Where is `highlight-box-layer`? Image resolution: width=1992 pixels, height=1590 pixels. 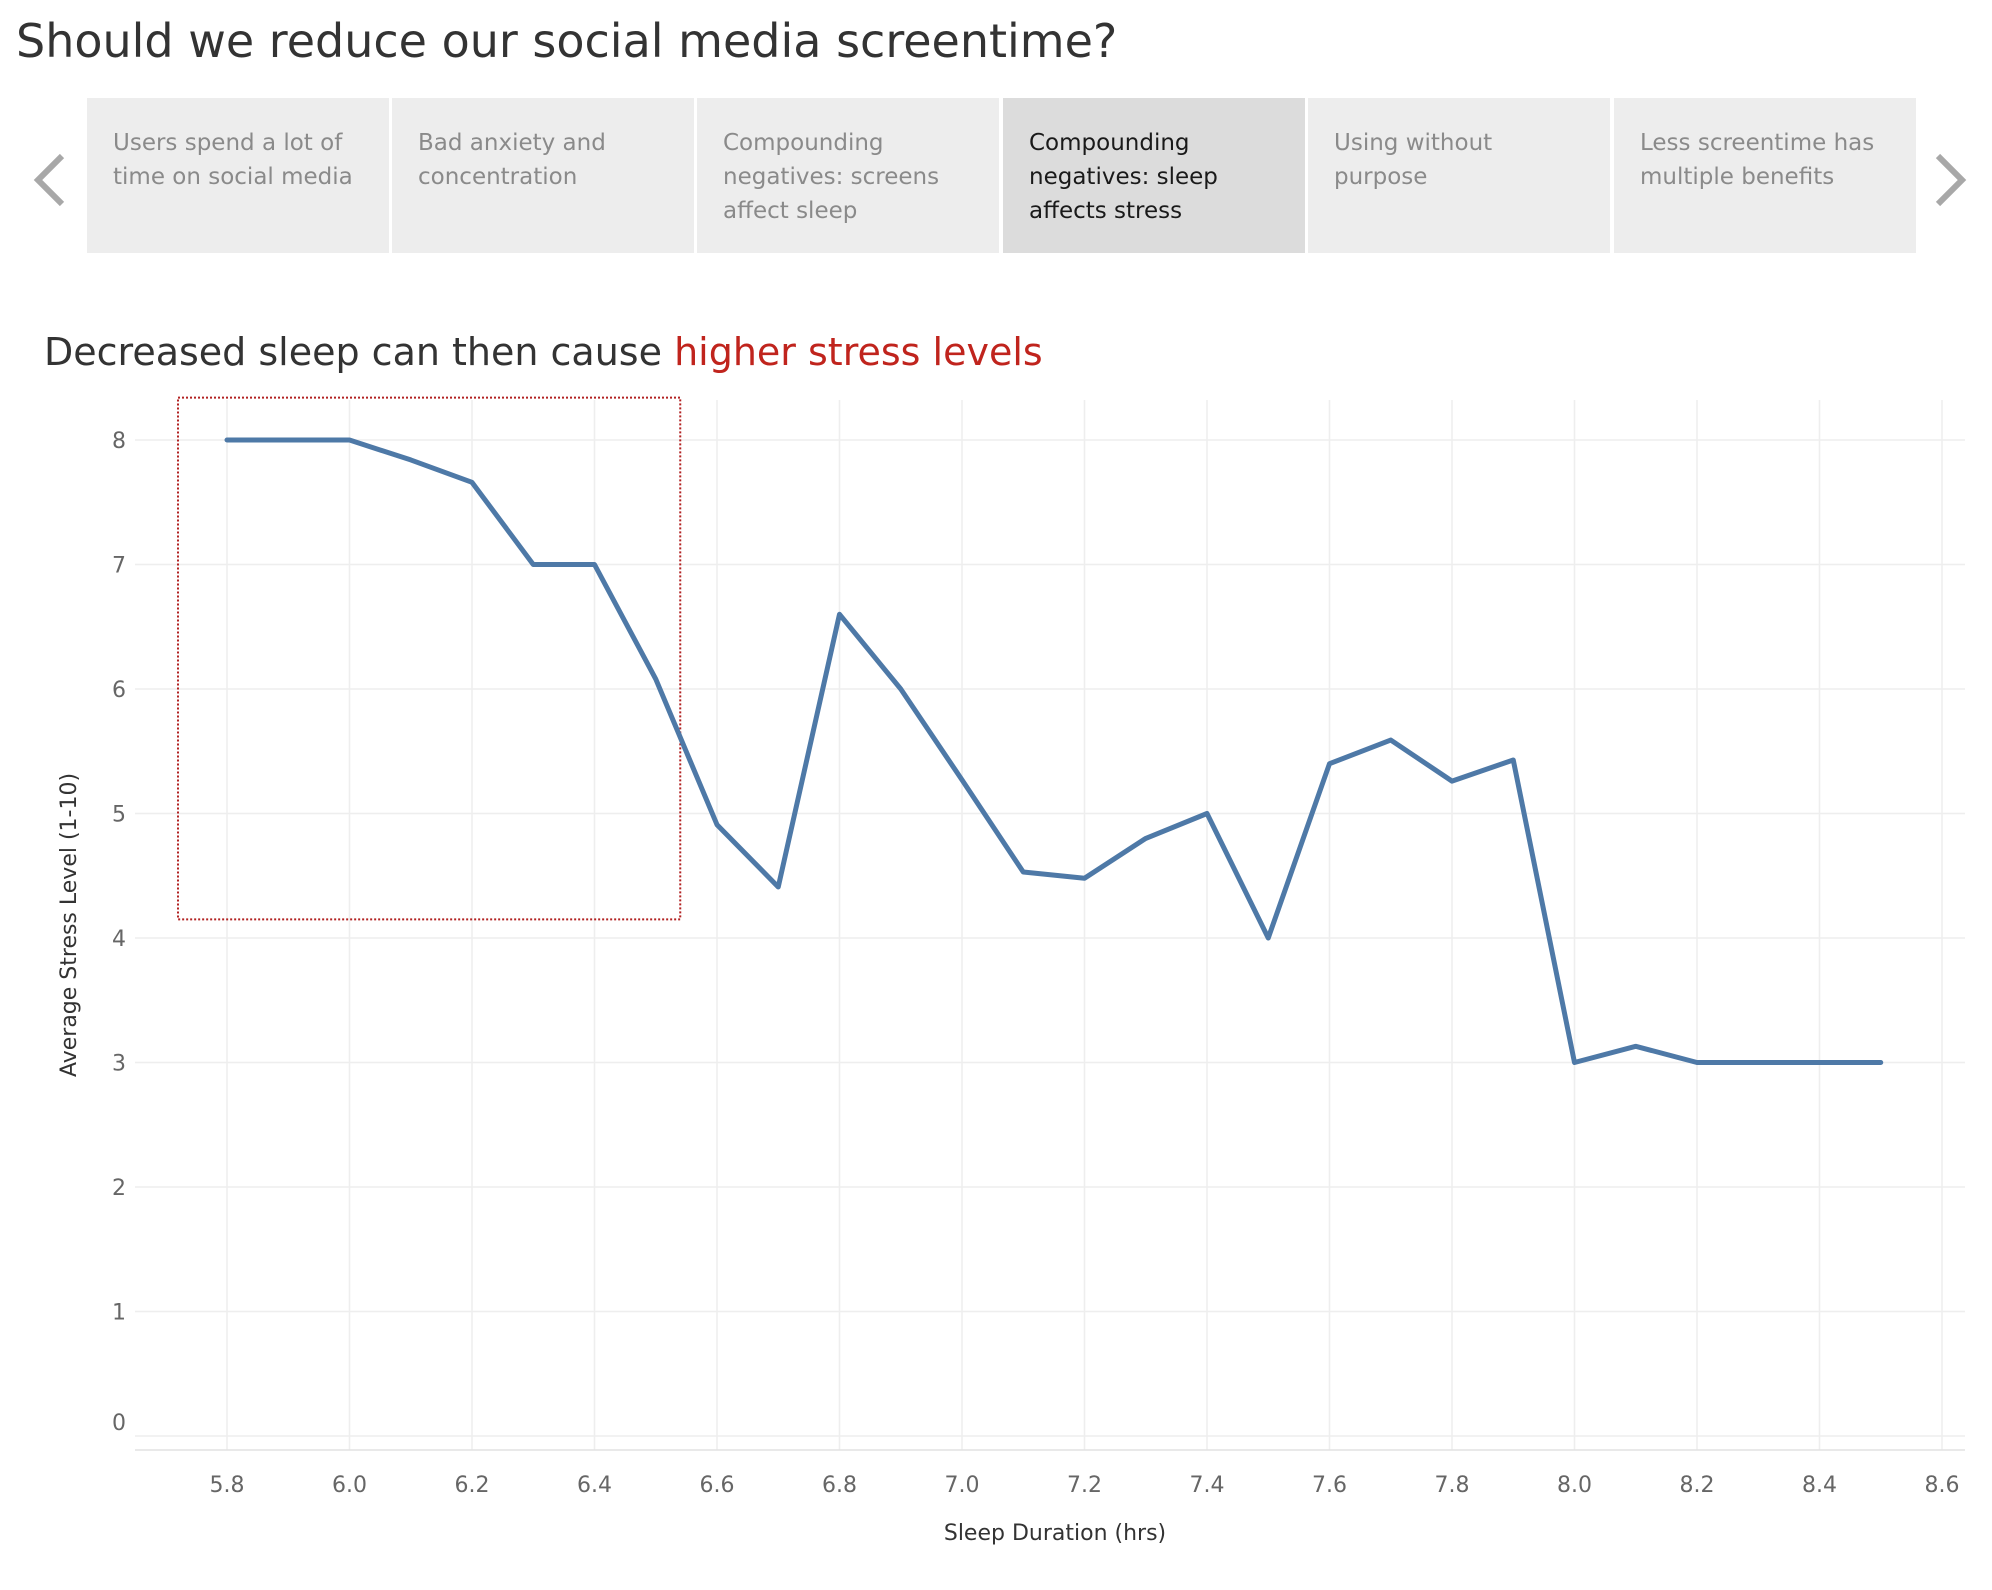
highlight-box-layer is located at coordinates (429, 658).